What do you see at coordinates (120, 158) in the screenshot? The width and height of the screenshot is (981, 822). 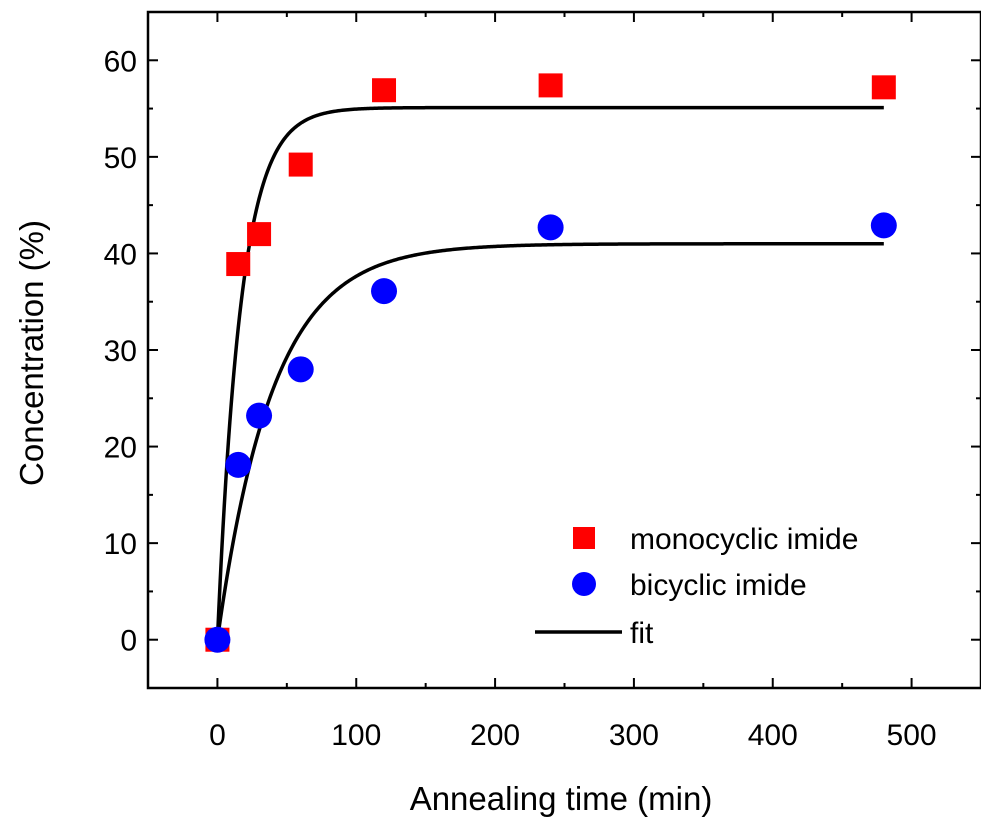 I see `y-tick-label: 50` at bounding box center [120, 158].